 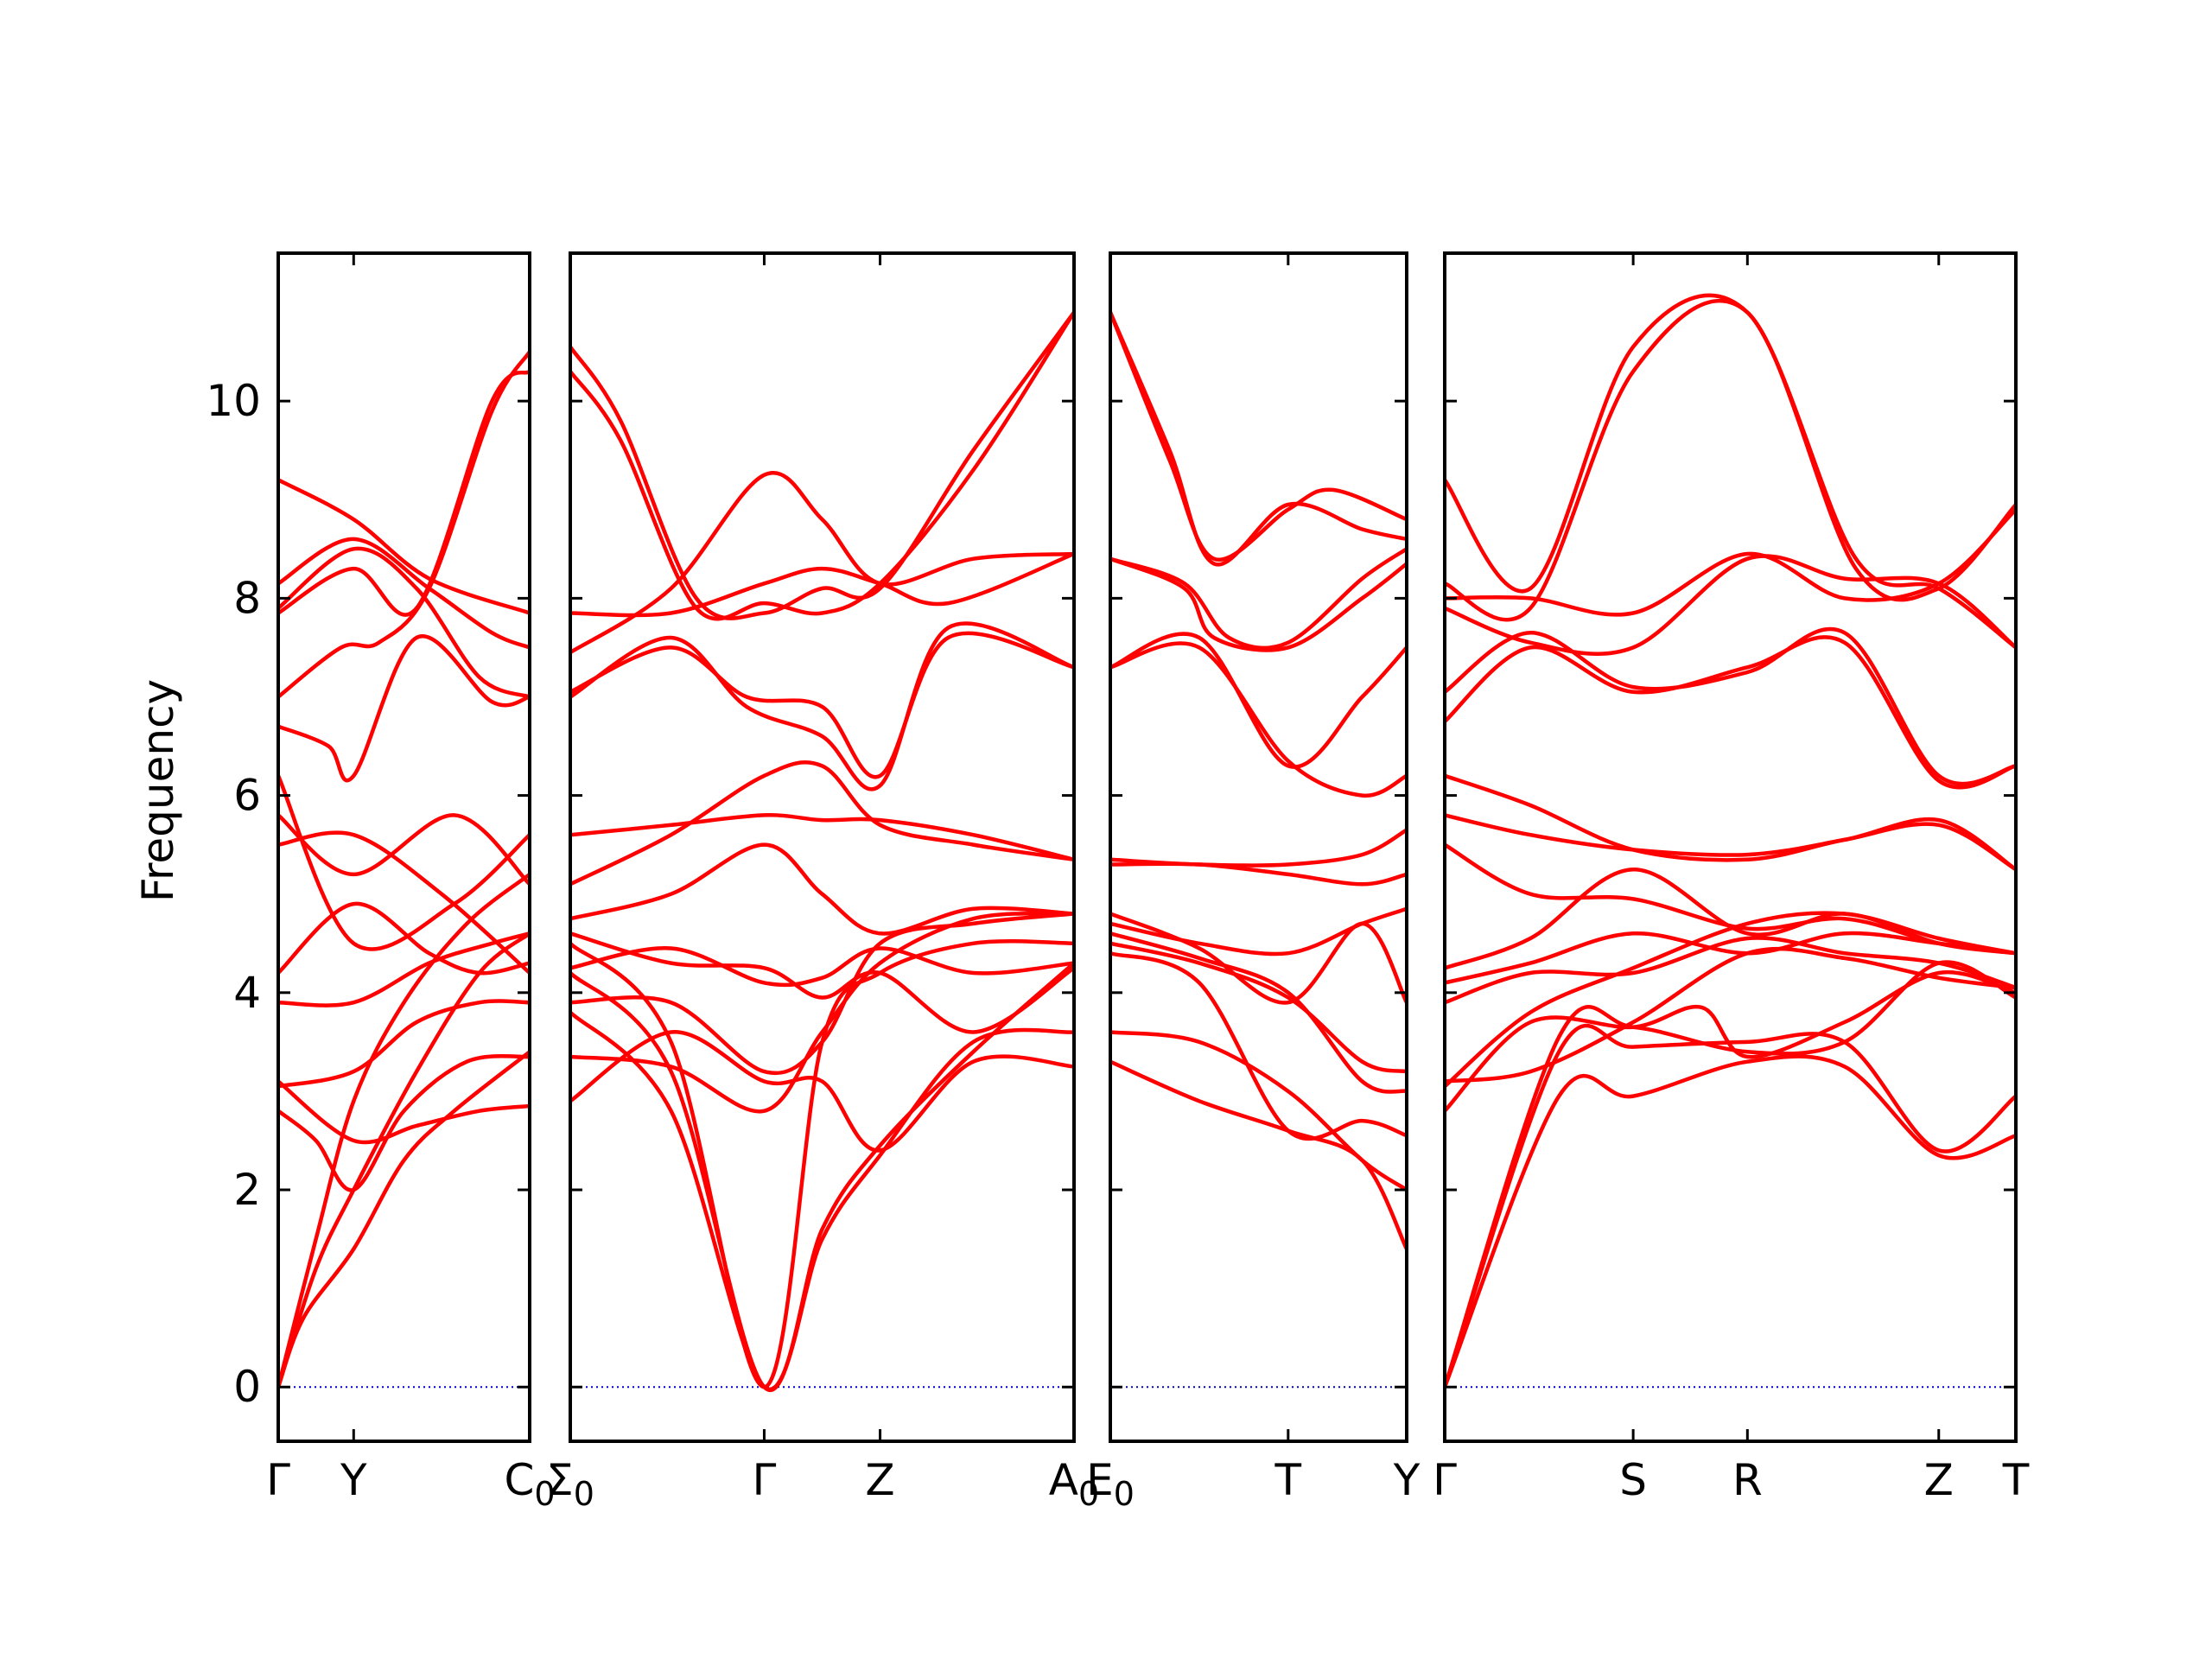 I want to click on panel-1: Γ Y C0, so click(x=411, y=882).